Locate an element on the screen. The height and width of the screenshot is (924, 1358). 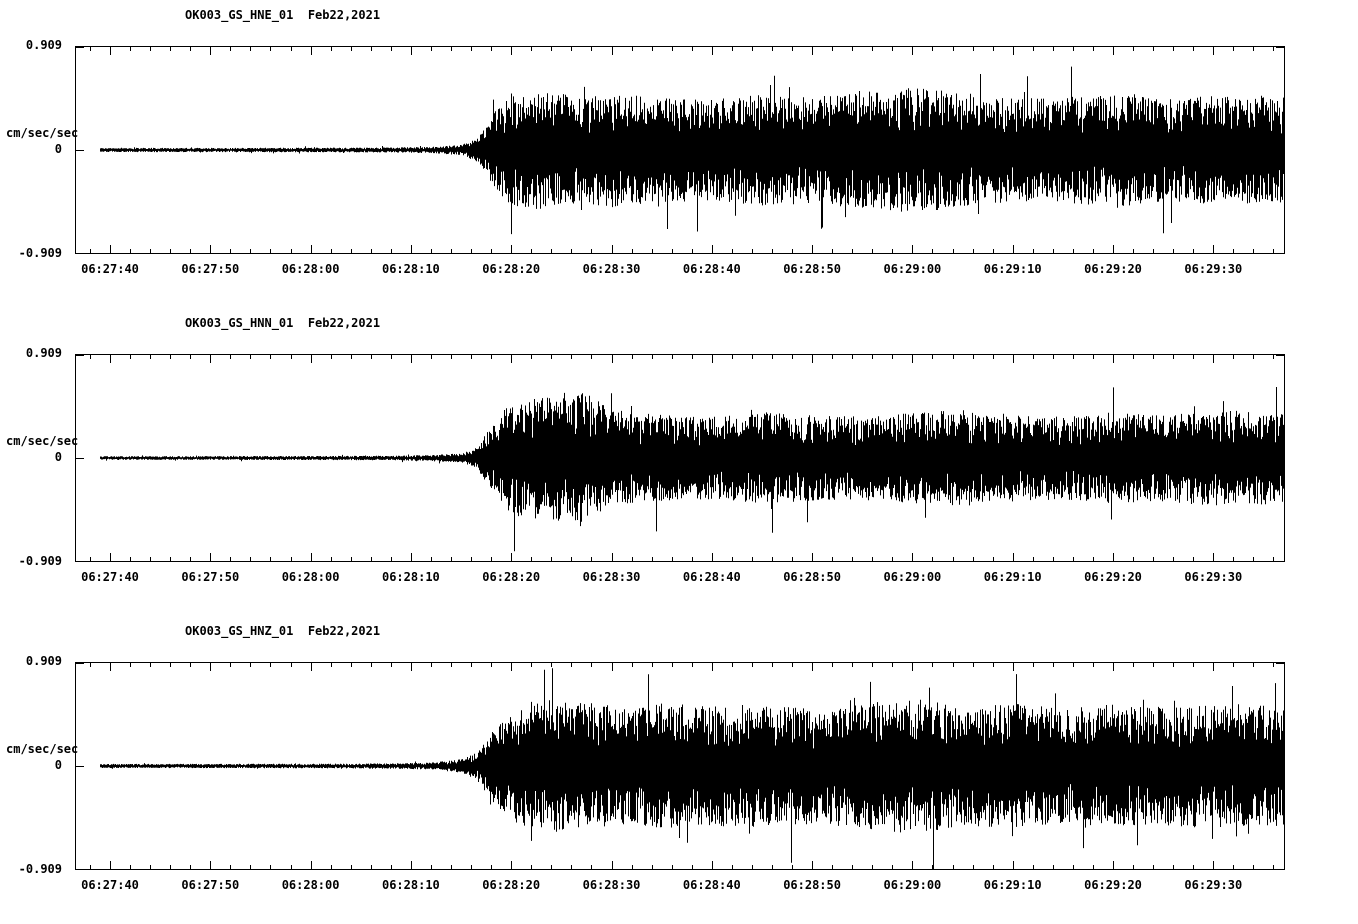
trace-title: OK003_GS_HNE_01 Feb22,2021 is located at coordinates (283, 15).